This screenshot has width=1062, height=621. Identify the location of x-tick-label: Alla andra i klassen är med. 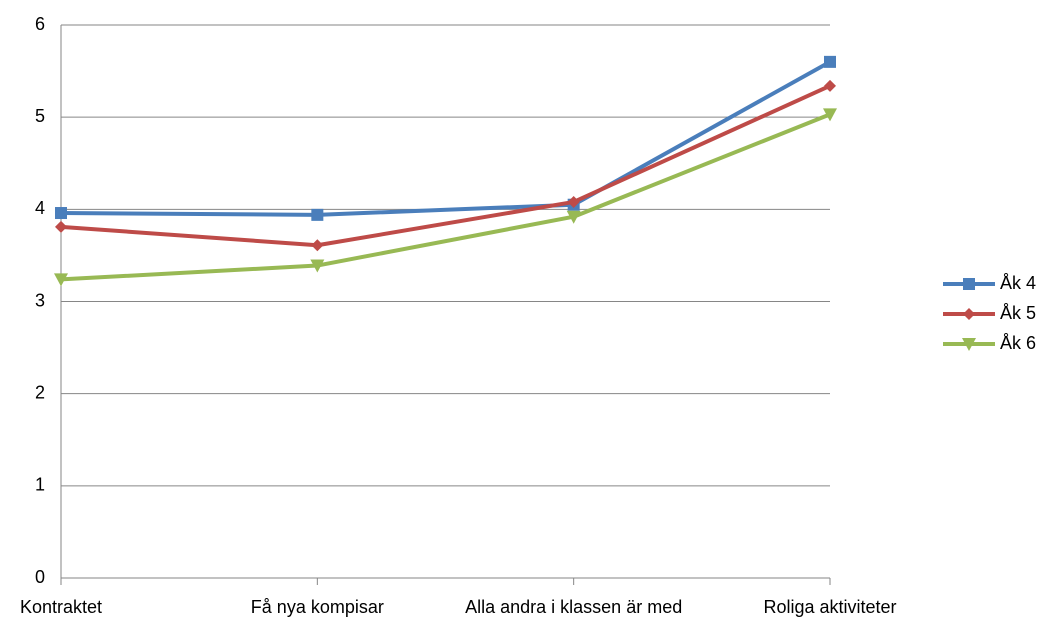
(573, 607).